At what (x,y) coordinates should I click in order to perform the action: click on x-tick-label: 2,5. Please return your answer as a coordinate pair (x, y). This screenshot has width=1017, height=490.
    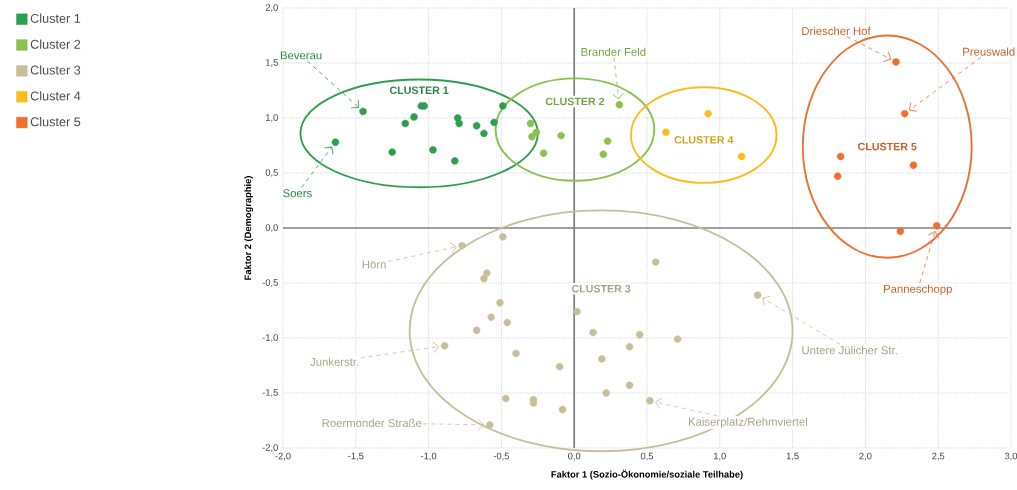
    Looking at the image, I should click on (938, 456).